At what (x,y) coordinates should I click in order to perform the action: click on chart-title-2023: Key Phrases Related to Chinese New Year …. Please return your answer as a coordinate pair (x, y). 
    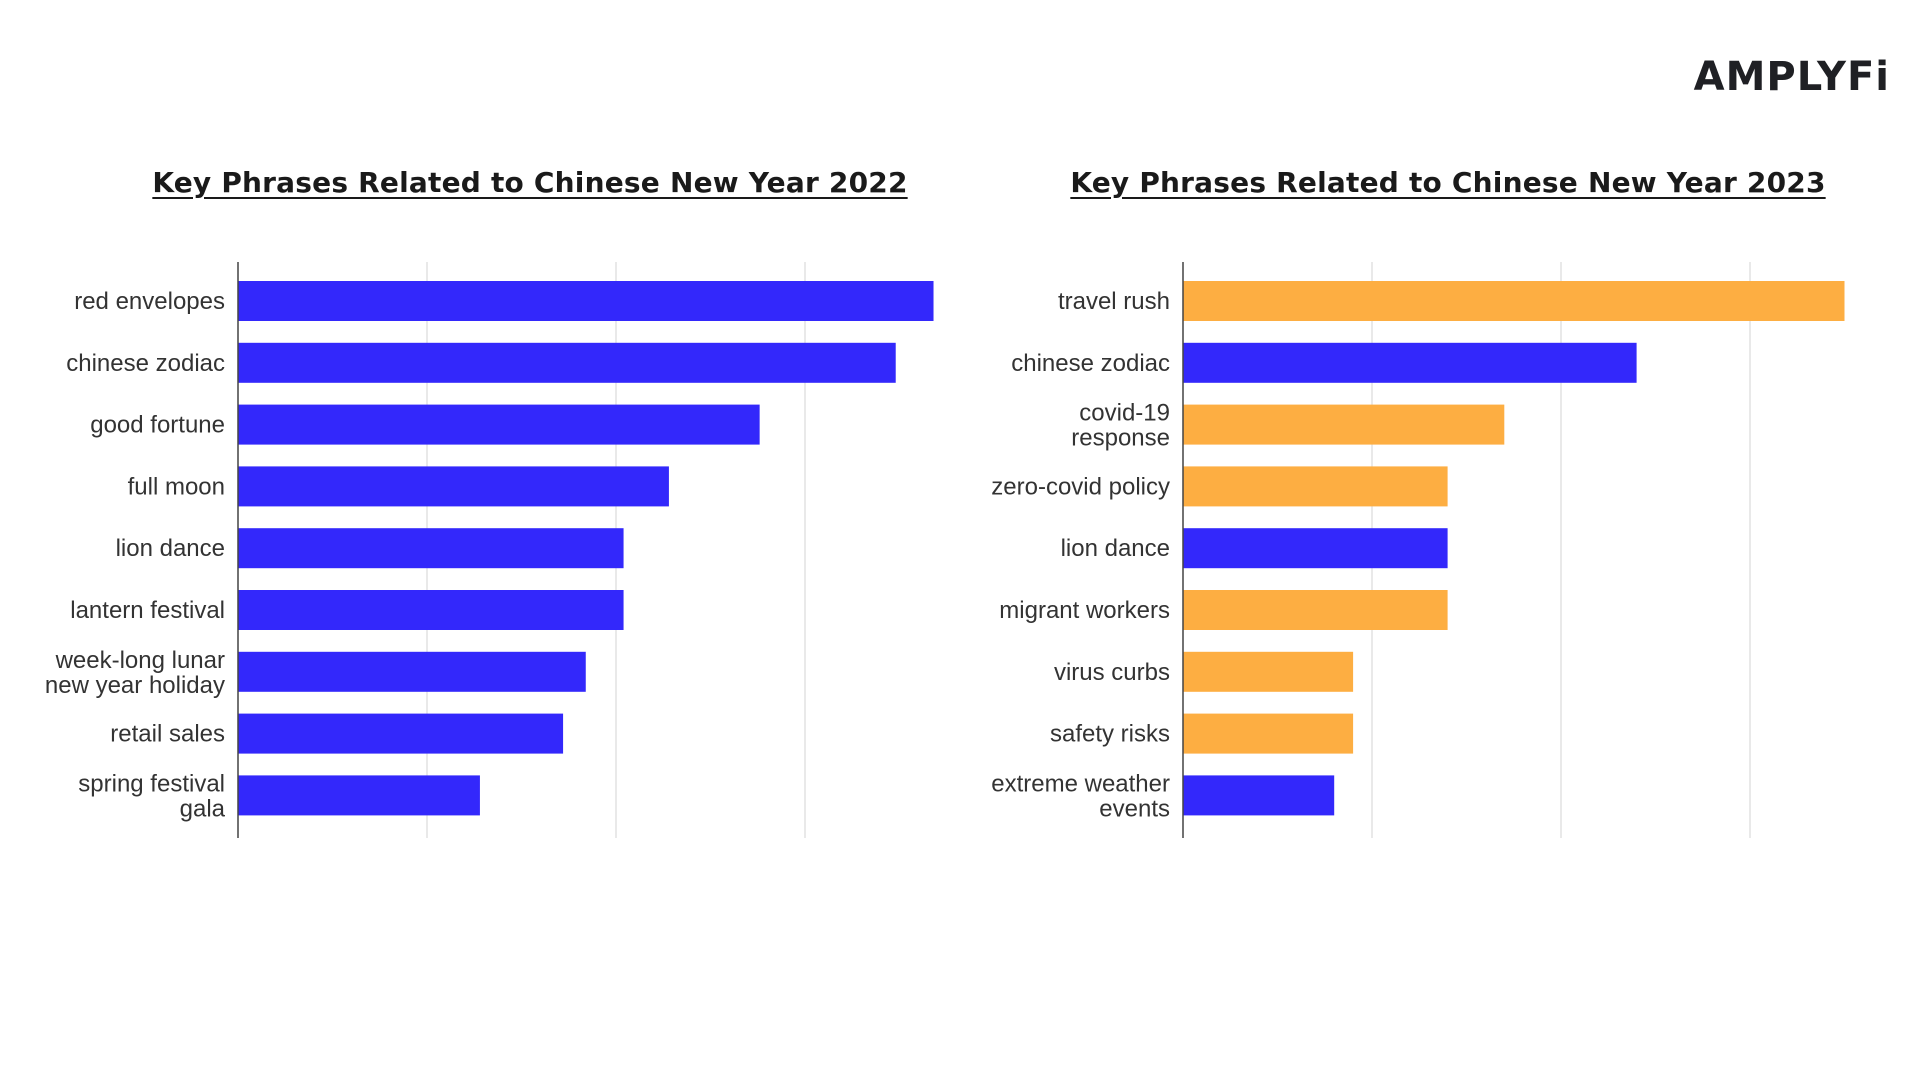
    Looking at the image, I should click on (1448, 182).